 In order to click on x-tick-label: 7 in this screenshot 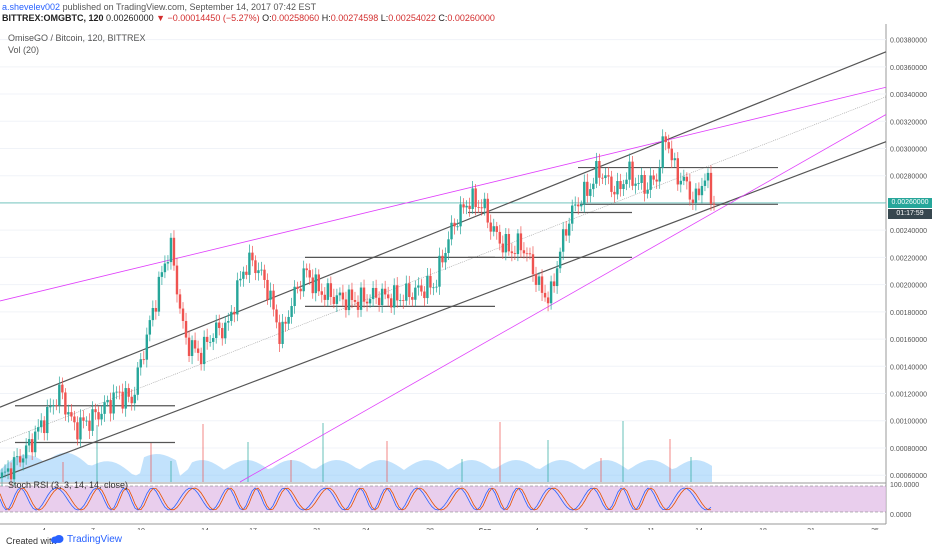, I will do `click(93, 529)`.